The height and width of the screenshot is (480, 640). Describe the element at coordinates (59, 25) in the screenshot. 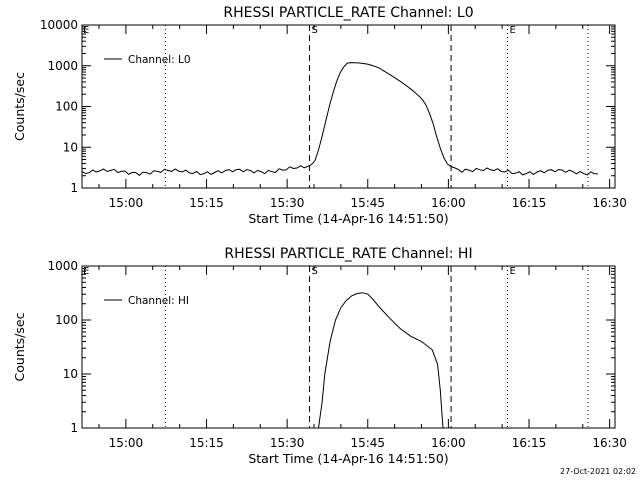

I see `y-tick-label: 10000` at that location.